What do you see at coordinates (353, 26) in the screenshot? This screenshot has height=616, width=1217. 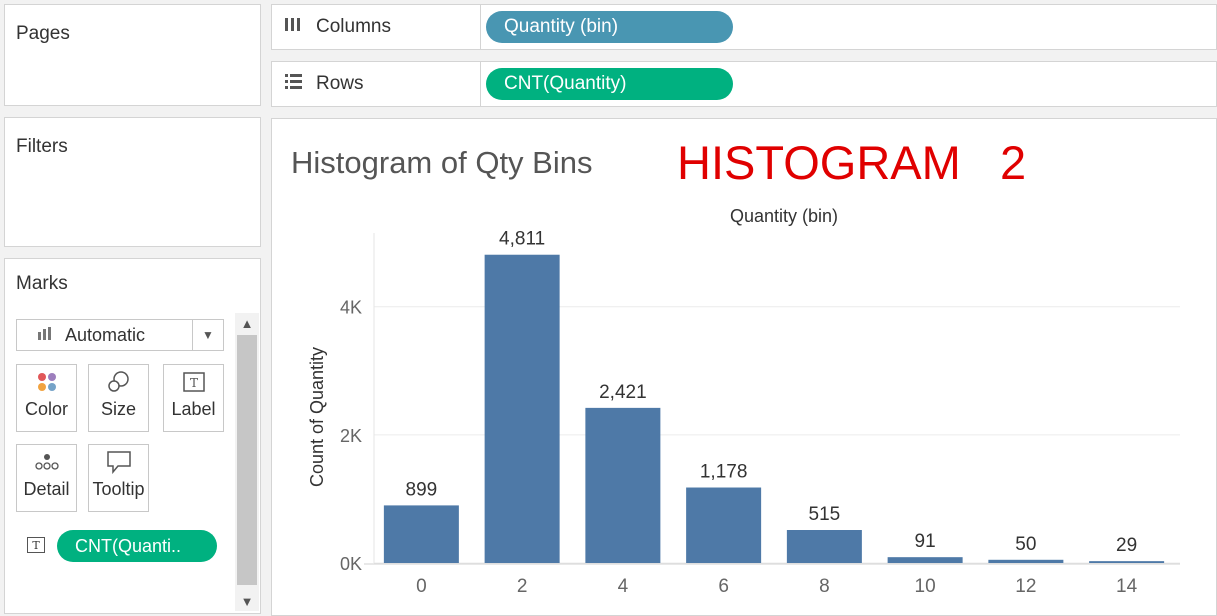 I see `columns-label: Columns` at bounding box center [353, 26].